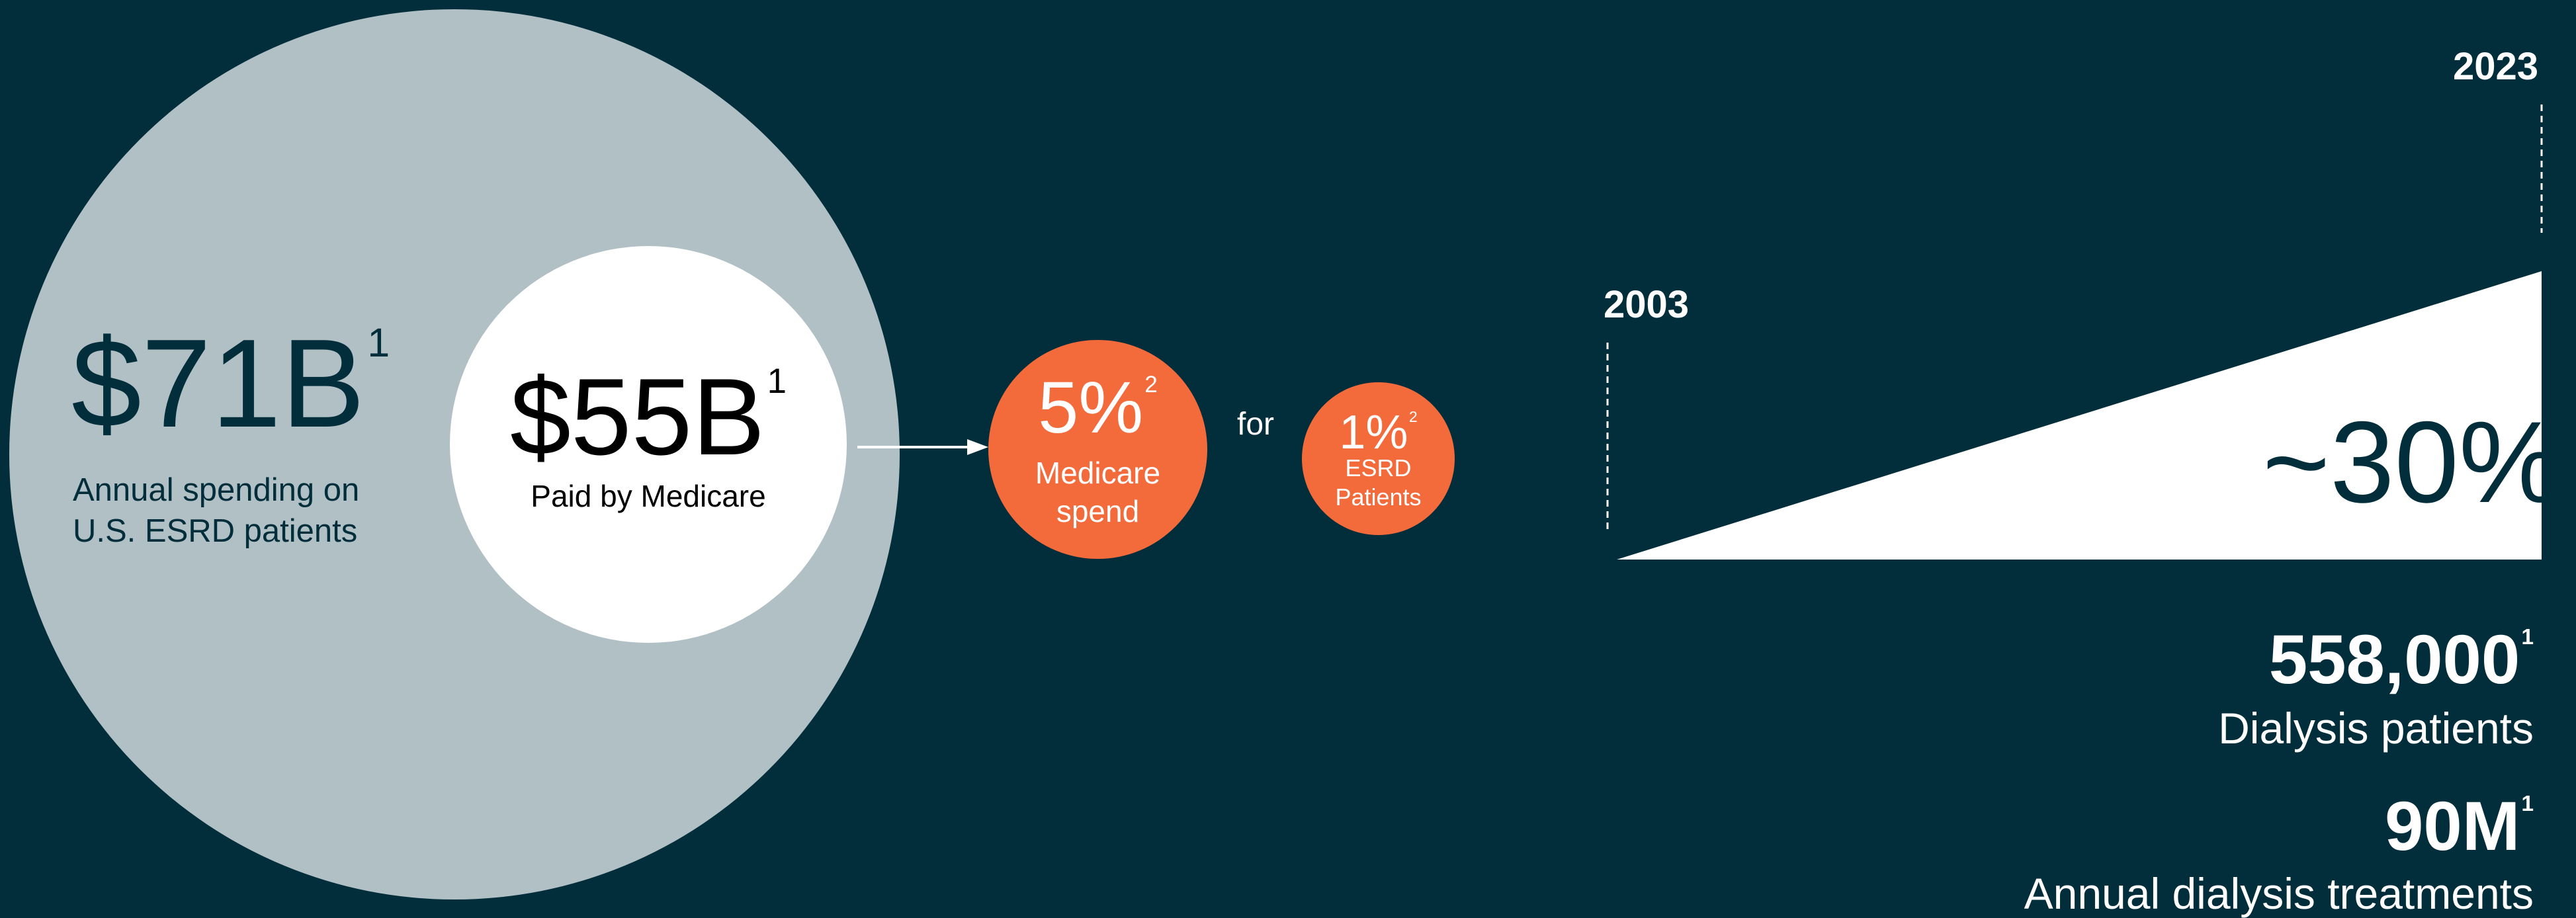 The image size is (2576, 918). What do you see at coordinates (2569, 425) in the screenshot?
I see `growth-percentage-footnote: 1` at bounding box center [2569, 425].